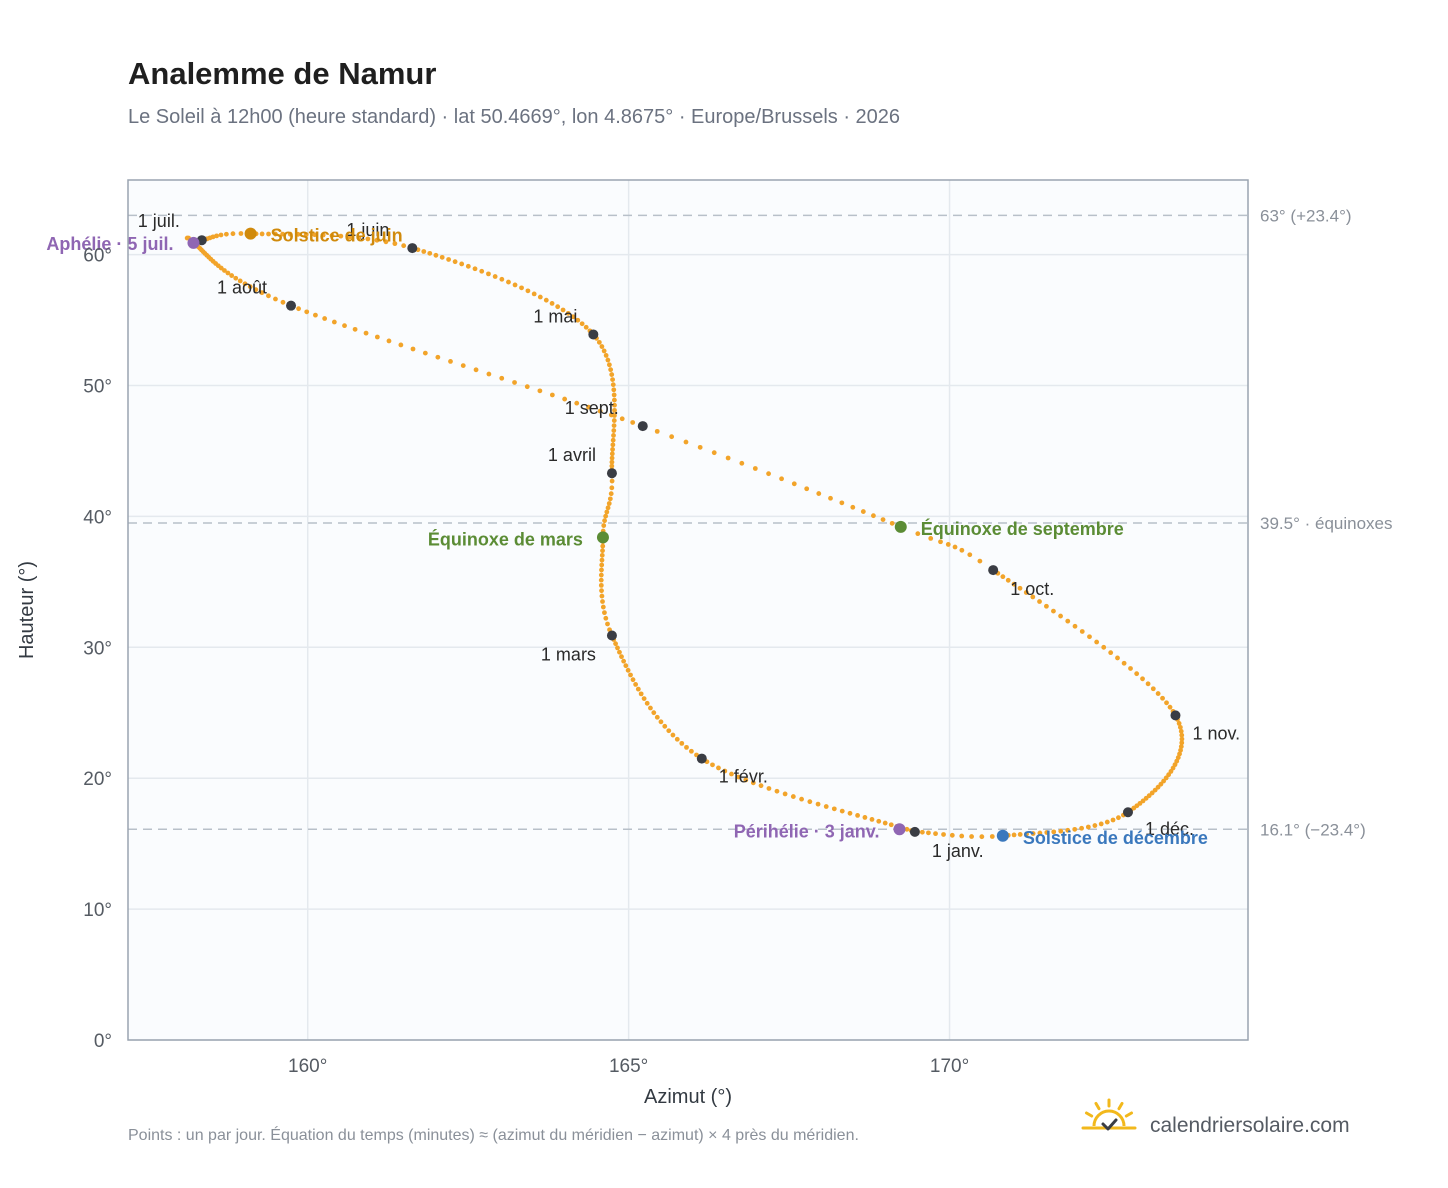  What do you see at coordinates (807, 831) in the screenshot?
I see `event-label: Périhélie · 3 janv.` at bounding box center [807, 831].